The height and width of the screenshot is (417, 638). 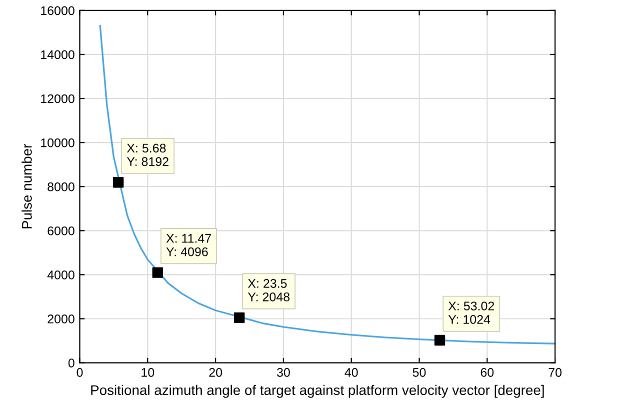 I want to click on y-tick-label: 10000, so click(x=57, y=143).